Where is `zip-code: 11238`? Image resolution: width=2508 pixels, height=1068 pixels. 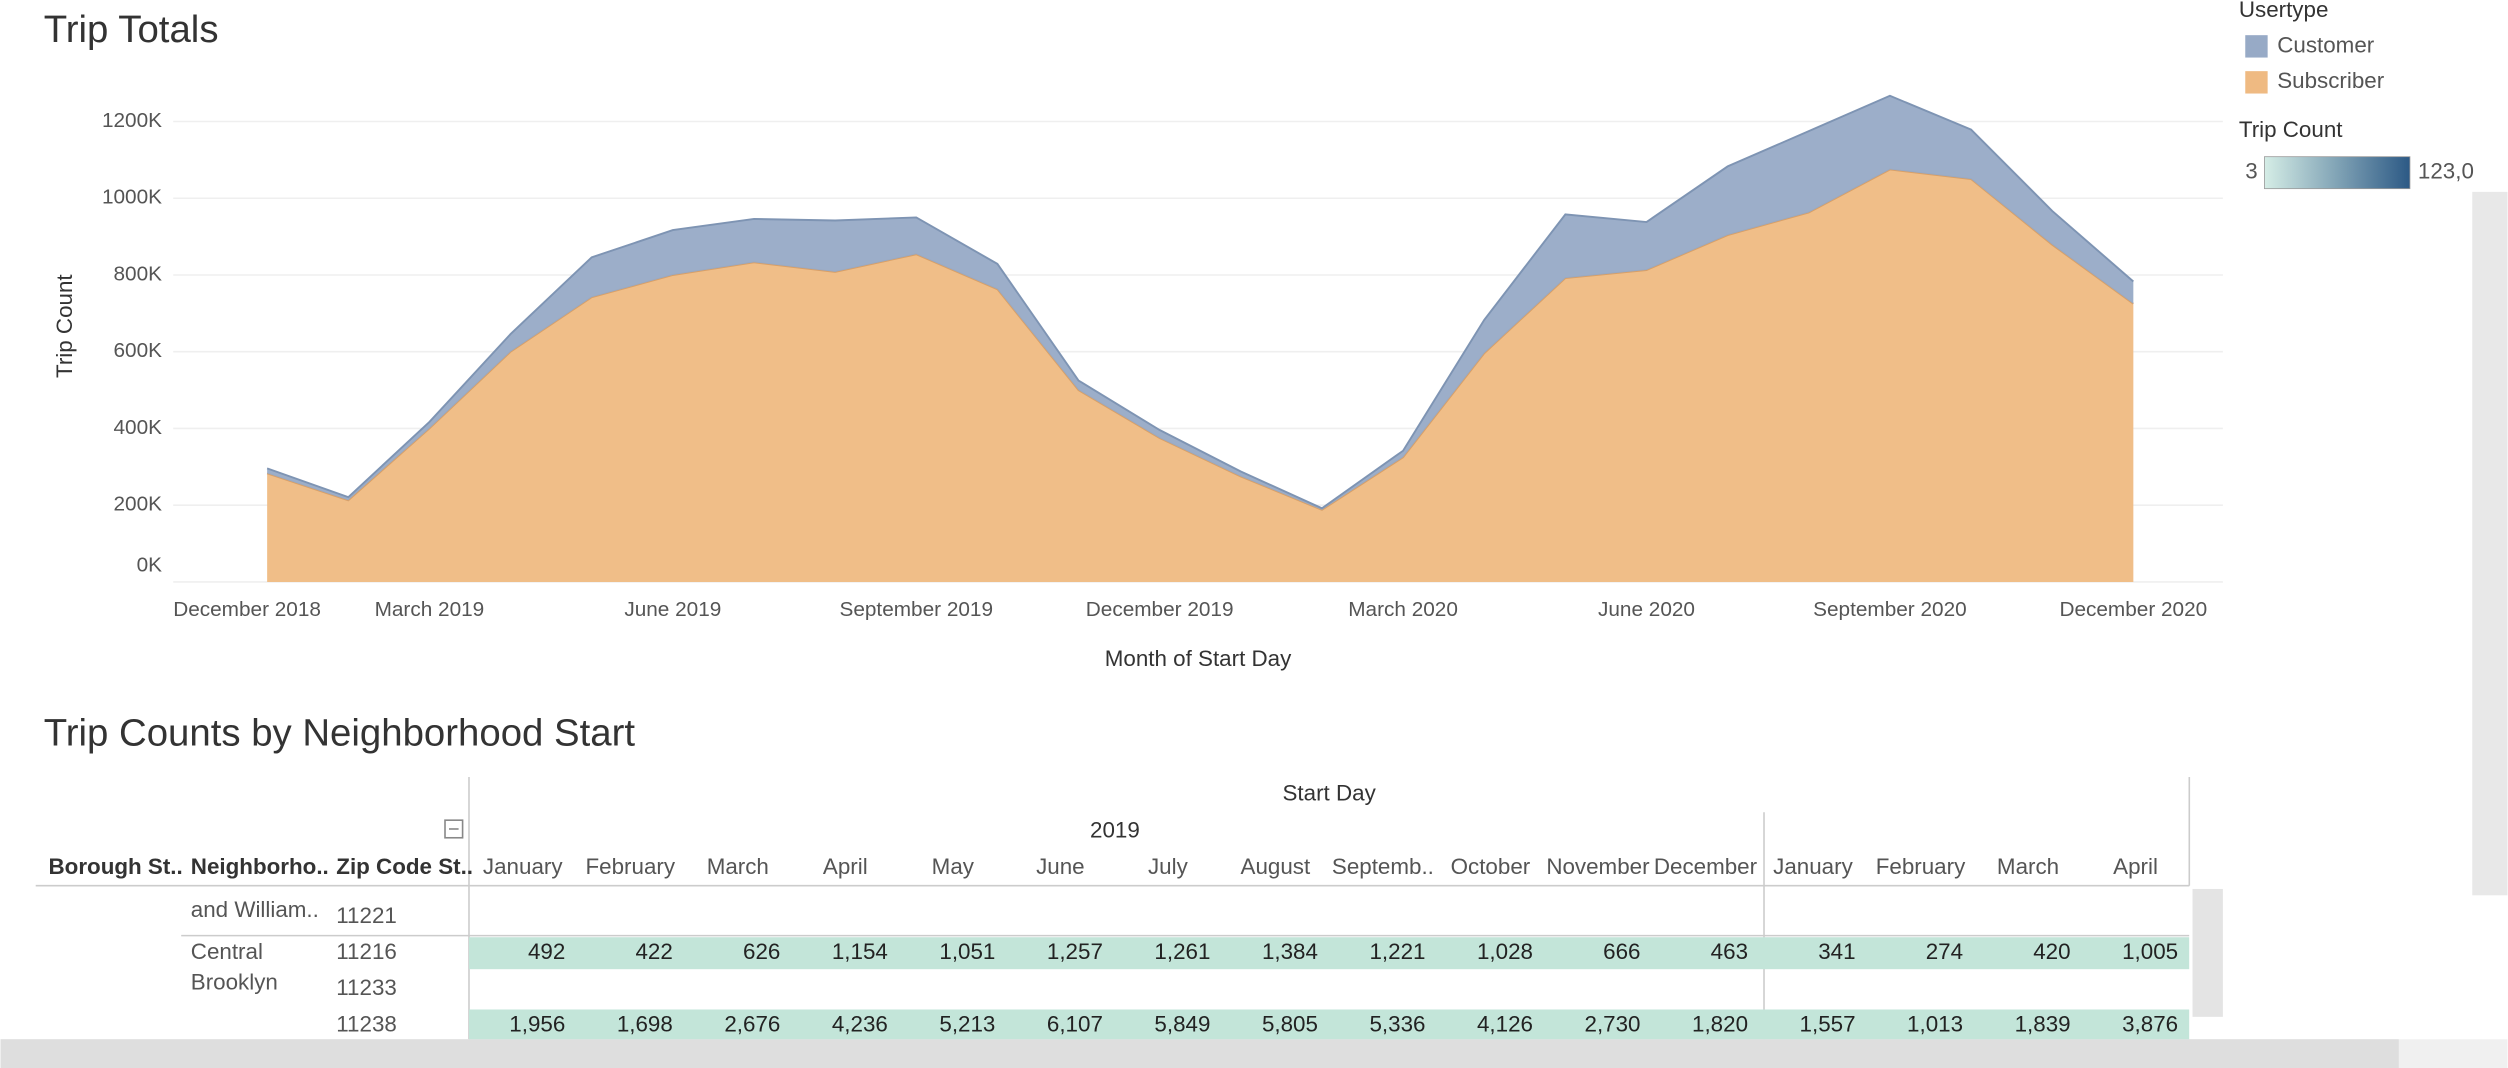
zip-code: 11238 is located at coordinates (366, 1023).